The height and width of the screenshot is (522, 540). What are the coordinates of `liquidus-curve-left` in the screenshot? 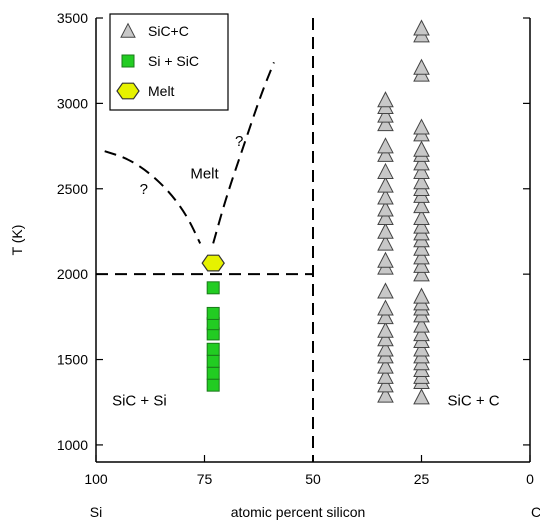 It's located at (153, 197).